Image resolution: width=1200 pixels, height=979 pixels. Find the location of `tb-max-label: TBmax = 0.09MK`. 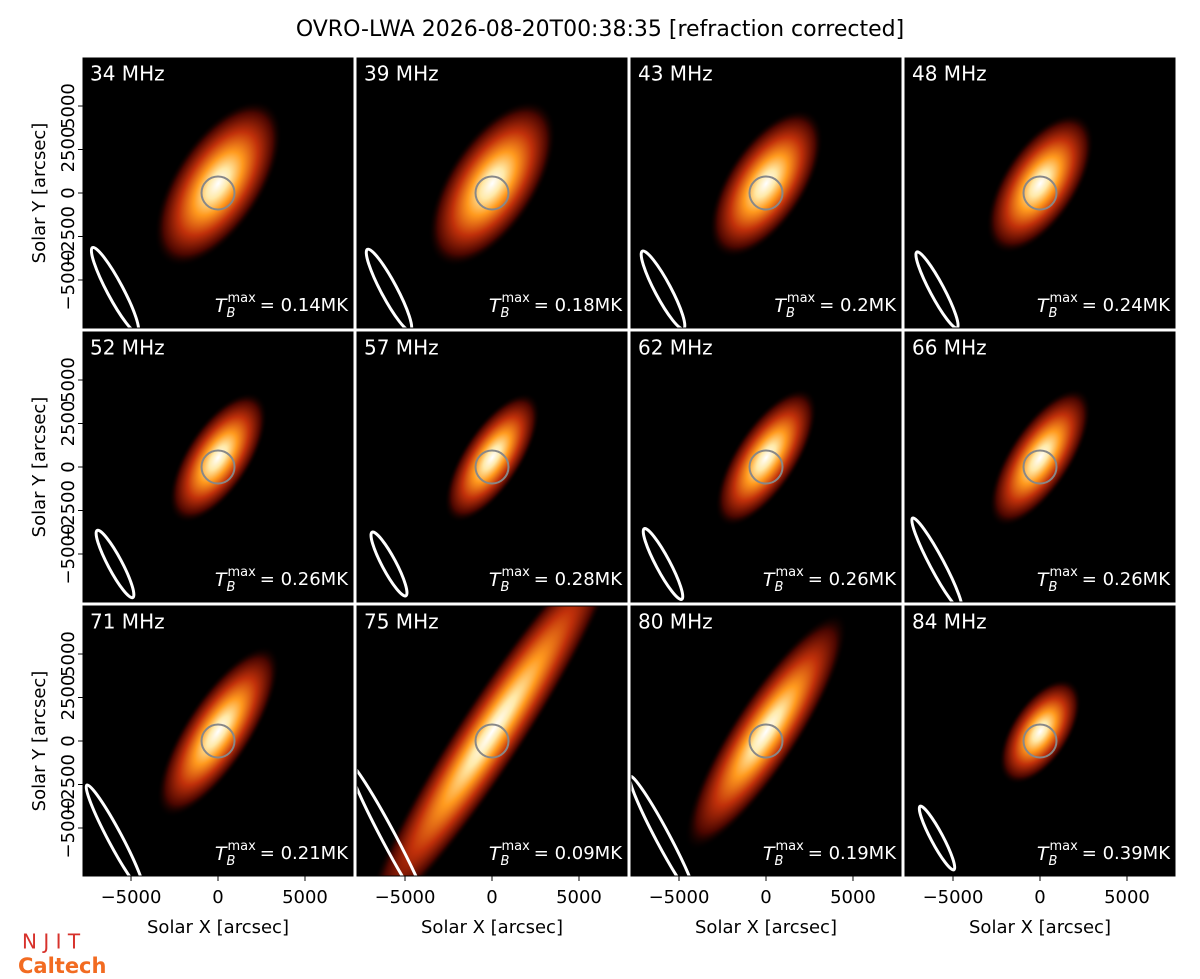

tb-max-label: TBmax = 0.09MK is located at coordinates (556, 854).